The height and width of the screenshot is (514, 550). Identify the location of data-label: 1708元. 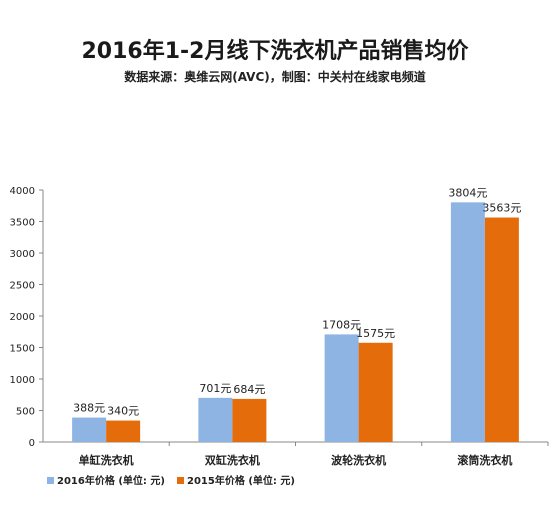
(341, 324).